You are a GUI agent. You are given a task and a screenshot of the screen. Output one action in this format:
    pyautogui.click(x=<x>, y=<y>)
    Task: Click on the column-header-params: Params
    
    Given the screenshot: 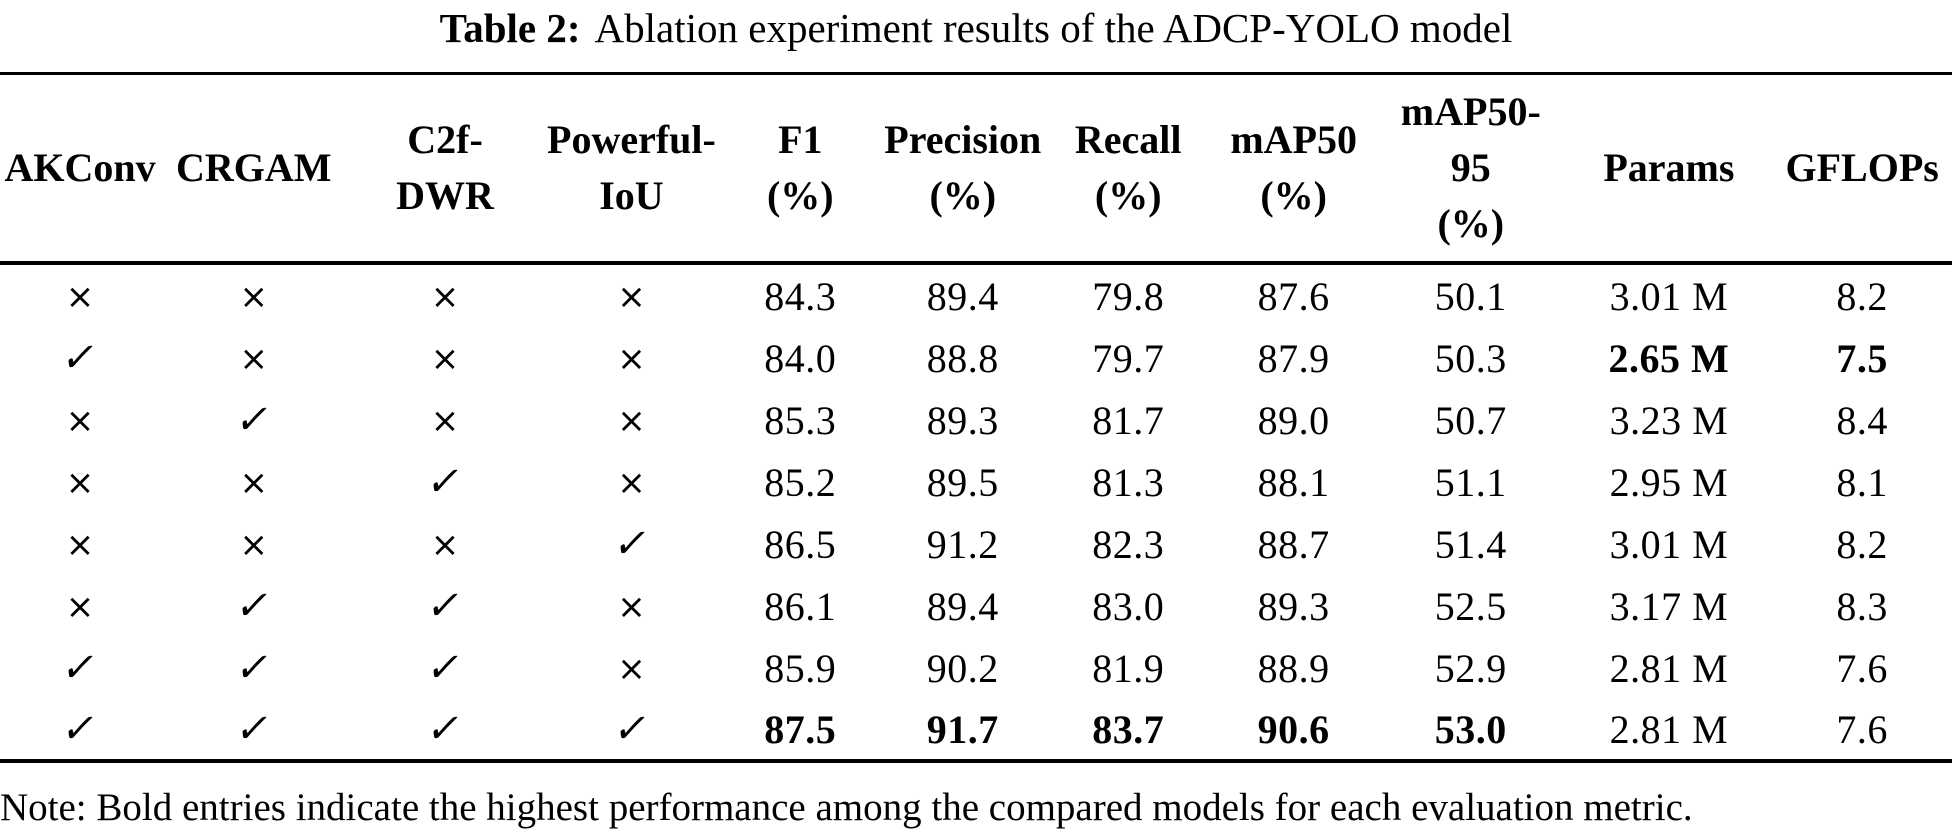 What is the action you would take?
    pyautogui.click(x=1669, y=169)
    